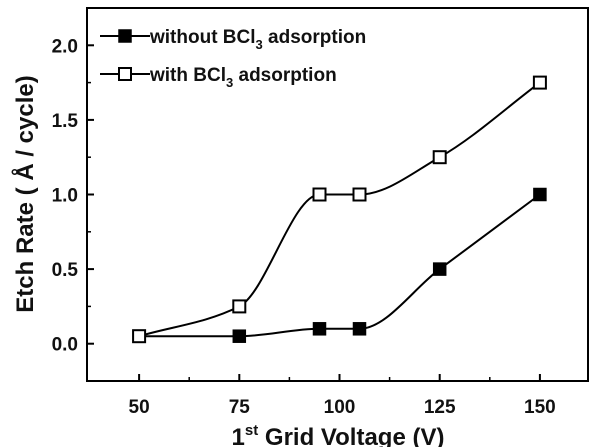 The width and height of the screenshot is (597, 447). I want to click on x-tick-label: 50, so click(139, 407).